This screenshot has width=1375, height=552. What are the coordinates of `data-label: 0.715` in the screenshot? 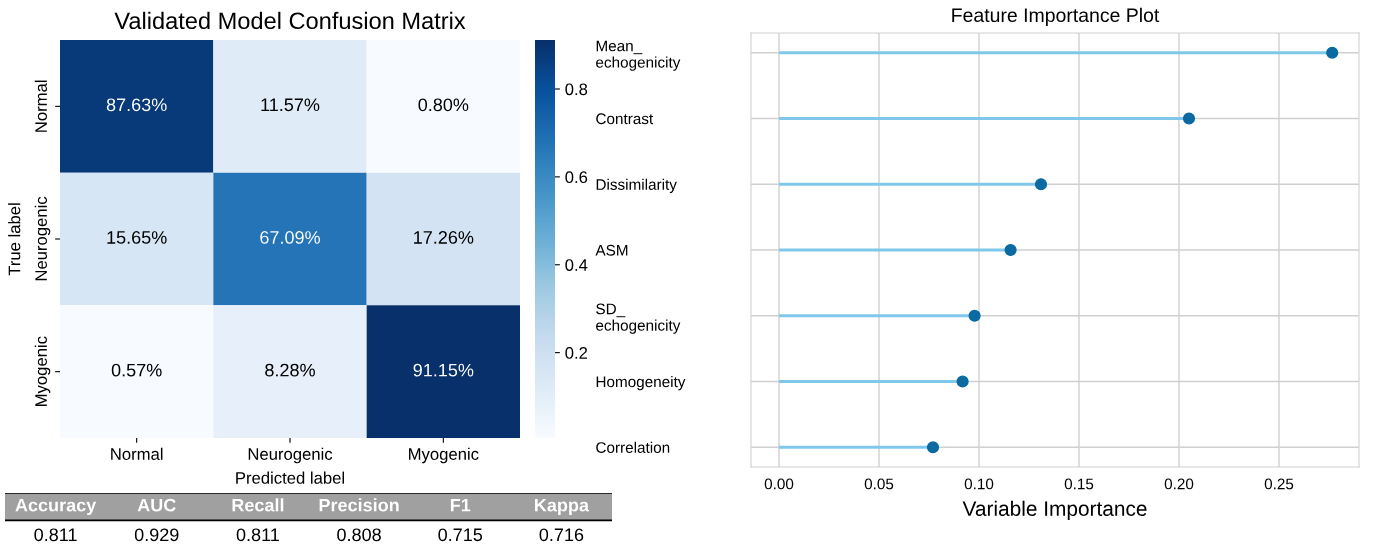 It's located at (460, 535).